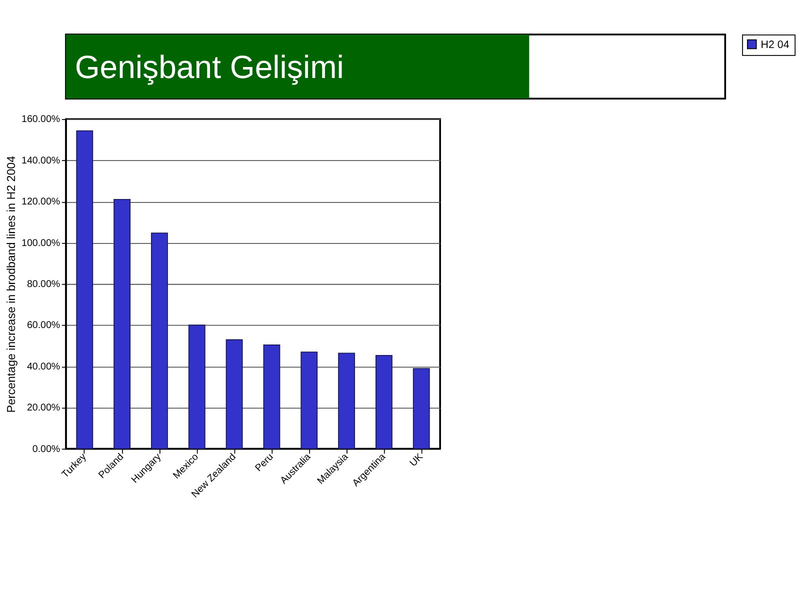  Describe the element at coordinates (43, 366) in the screenshot. I see `y-tick-label: 40.00%` at that location.